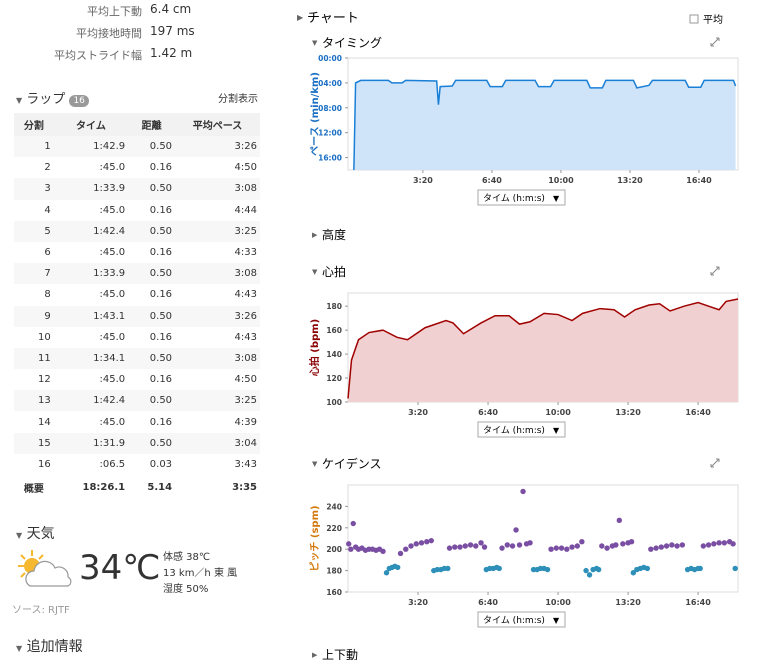 This screenshot has height=660, width=758. Describe the element at coordinates (91, 124) in the screenshot. I see `column-header: タイム` at that location.